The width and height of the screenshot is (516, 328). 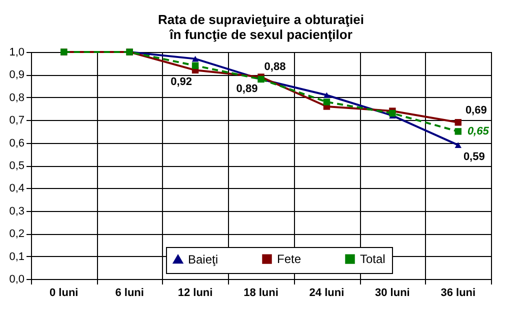 I want to click on y-tick-label: 0,0, so click(x=16, y=280).